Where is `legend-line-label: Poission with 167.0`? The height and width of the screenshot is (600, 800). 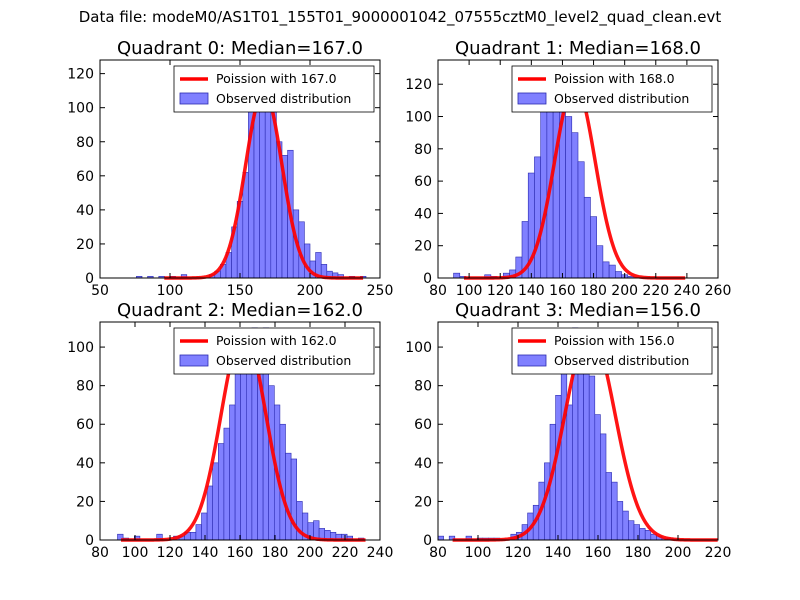 legend-line-label: Poission with 167.0 is located at coordinates (276, 78).